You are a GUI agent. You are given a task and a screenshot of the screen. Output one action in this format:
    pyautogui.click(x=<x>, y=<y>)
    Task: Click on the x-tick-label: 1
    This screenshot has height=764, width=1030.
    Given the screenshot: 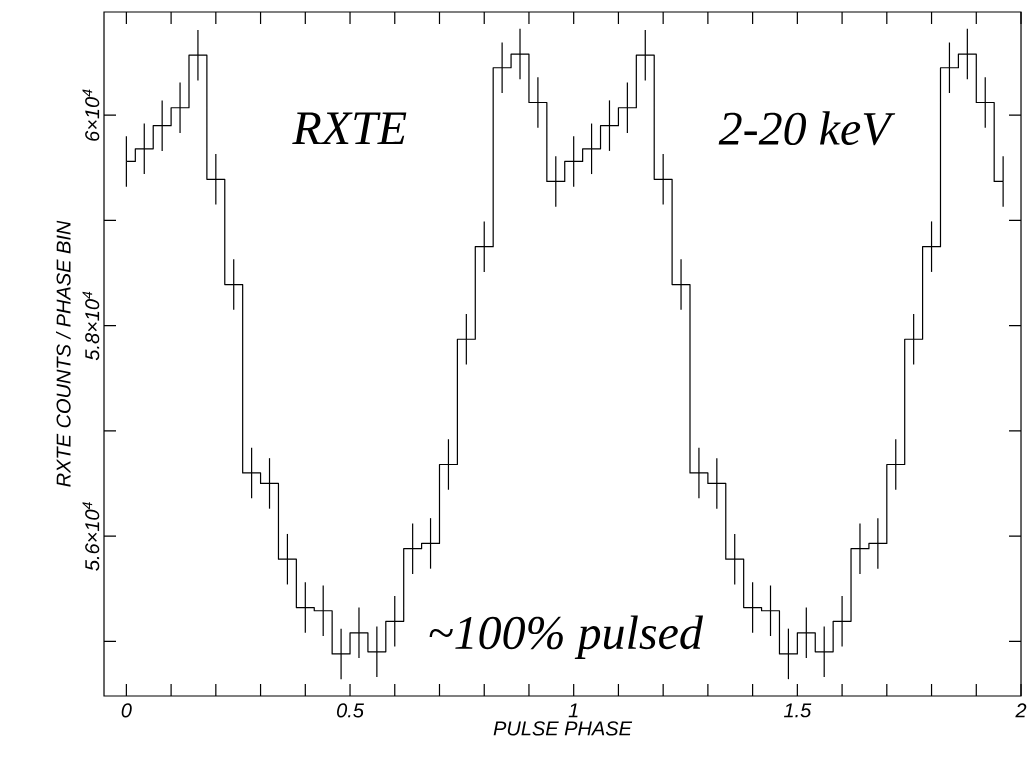 What is the action you would take?
    pyautogui.click(x=573, y=710)
    